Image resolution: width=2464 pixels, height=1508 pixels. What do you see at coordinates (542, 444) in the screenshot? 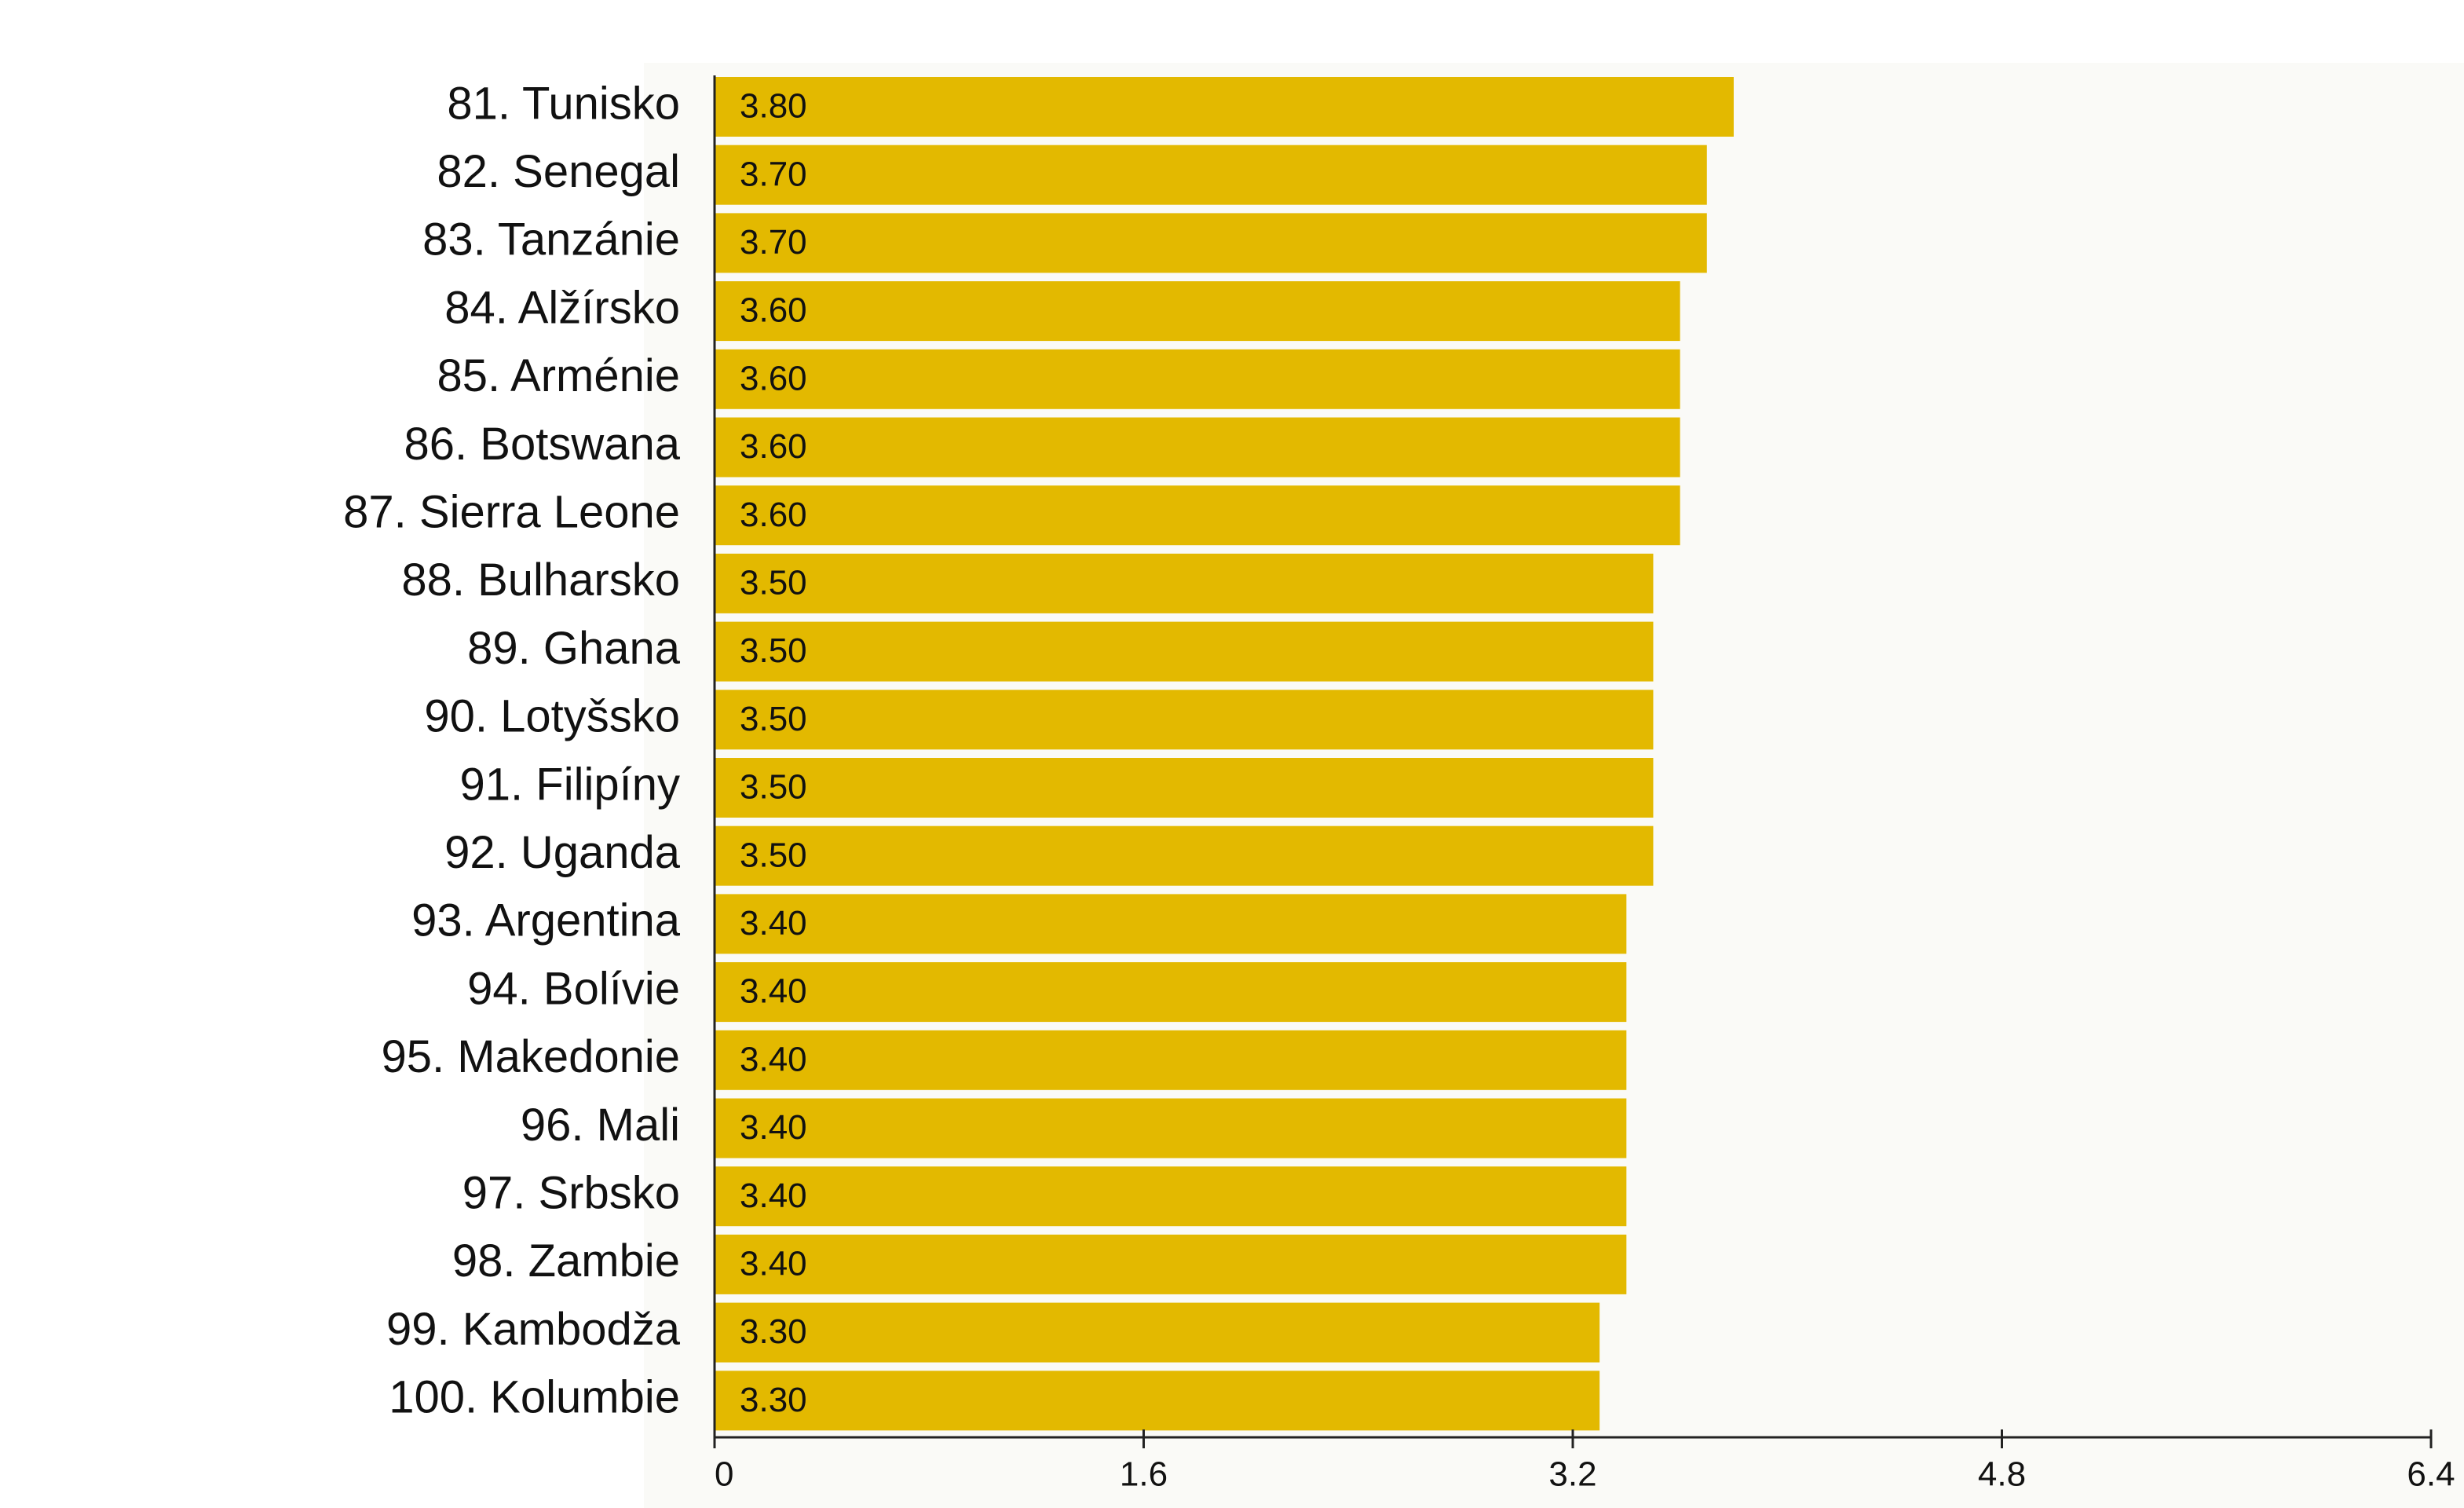
I see `category-label: 86. Botswana` at bounding box center [542, 444].